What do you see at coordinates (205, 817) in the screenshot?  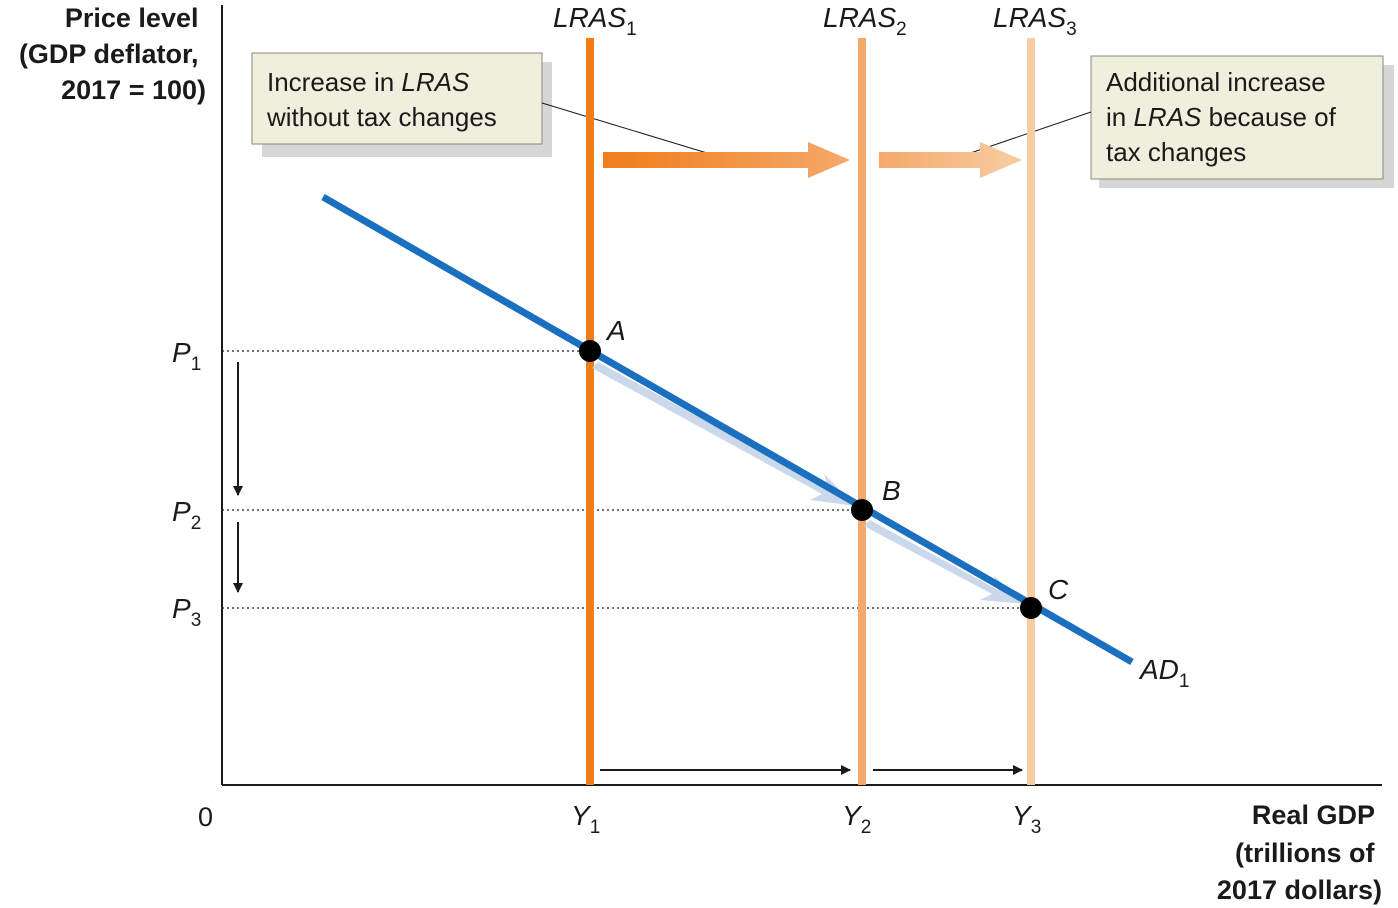 I see `origin-label: 0` at bounding box center [205, 817].